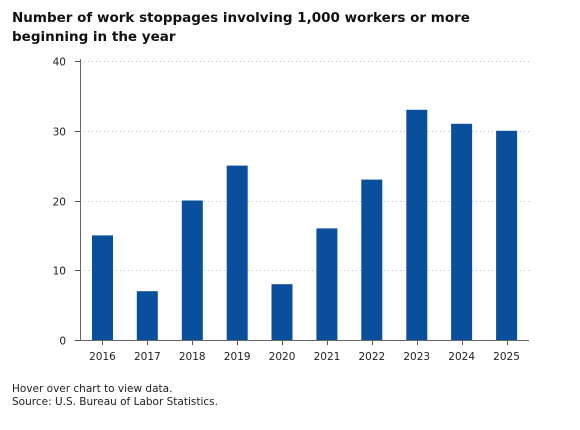 The height and width of the screenshot is (430, 580). Describe the element at coordinates (506, 357) in the screenshot. I see `x-tick-label-2025: 2025` at that location.